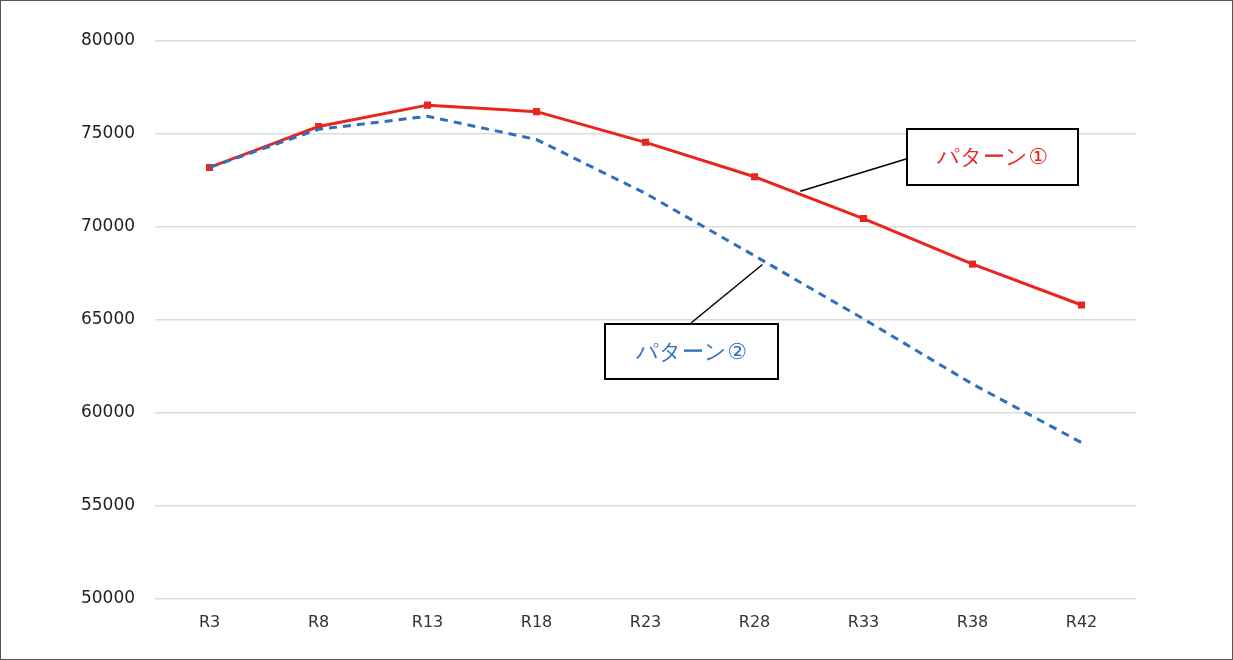  I want to click on x-tick-label: R18, so click(536, 621).